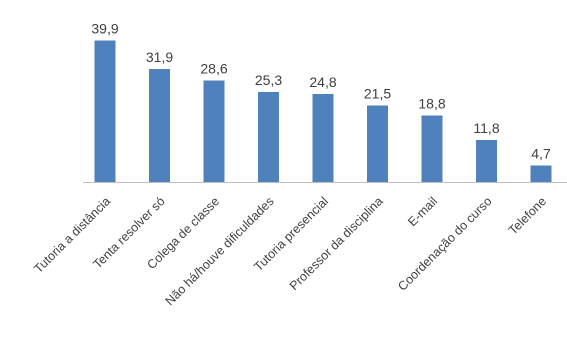  What do you see at coordinates (431, 103) in the screenshot?
I see `data-label: 18,8` at bounding box center [431, 103].